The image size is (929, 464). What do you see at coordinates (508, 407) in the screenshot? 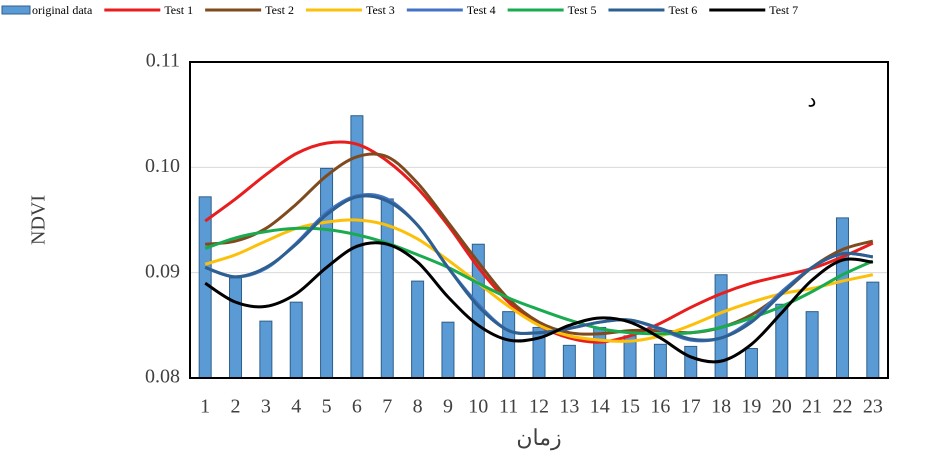
I see `x-tick-label: 11` at bounding box center [508, 407].